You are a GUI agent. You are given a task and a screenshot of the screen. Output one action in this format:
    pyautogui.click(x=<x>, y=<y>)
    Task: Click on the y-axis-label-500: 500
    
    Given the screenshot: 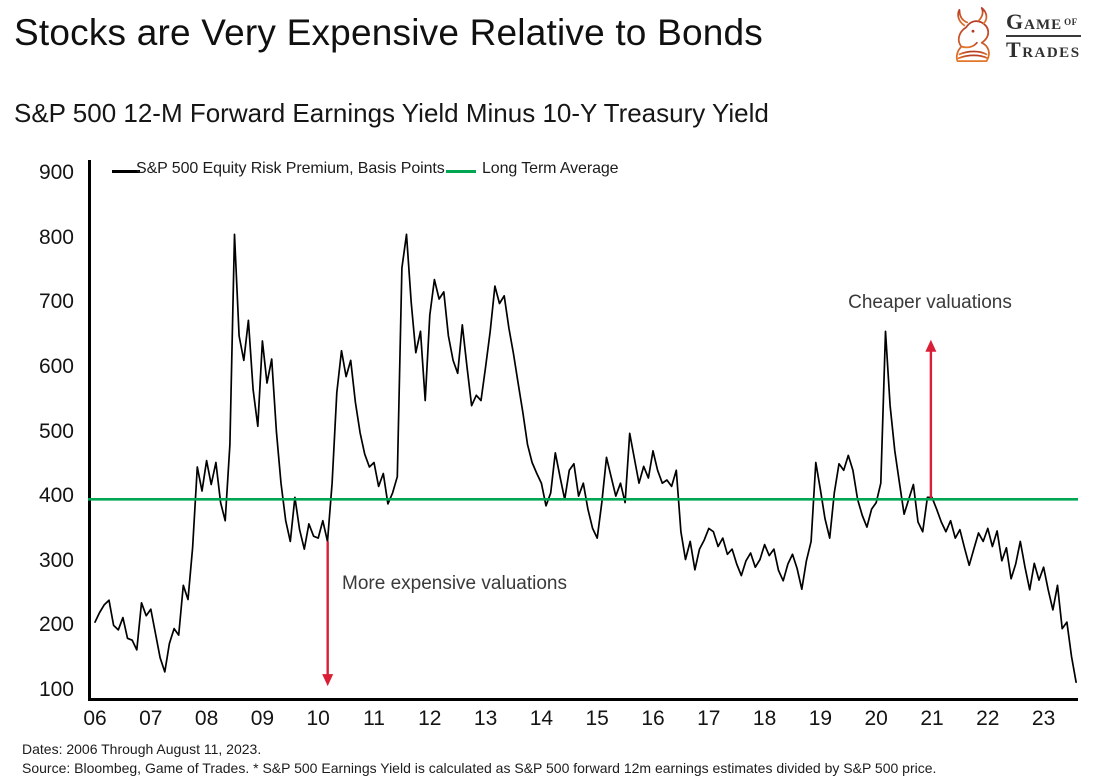 What is the action you would take?
    pyautogui.click(x=56, y=431)
    